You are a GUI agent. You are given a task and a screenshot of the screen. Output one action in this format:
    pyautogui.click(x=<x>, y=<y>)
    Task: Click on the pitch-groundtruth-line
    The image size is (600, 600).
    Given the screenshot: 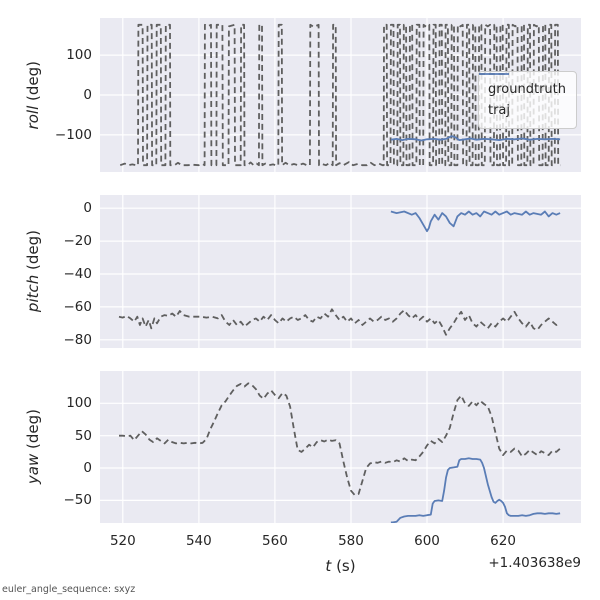 What is the action you would take?
    pyautogui.click(x=339, y=322)
    